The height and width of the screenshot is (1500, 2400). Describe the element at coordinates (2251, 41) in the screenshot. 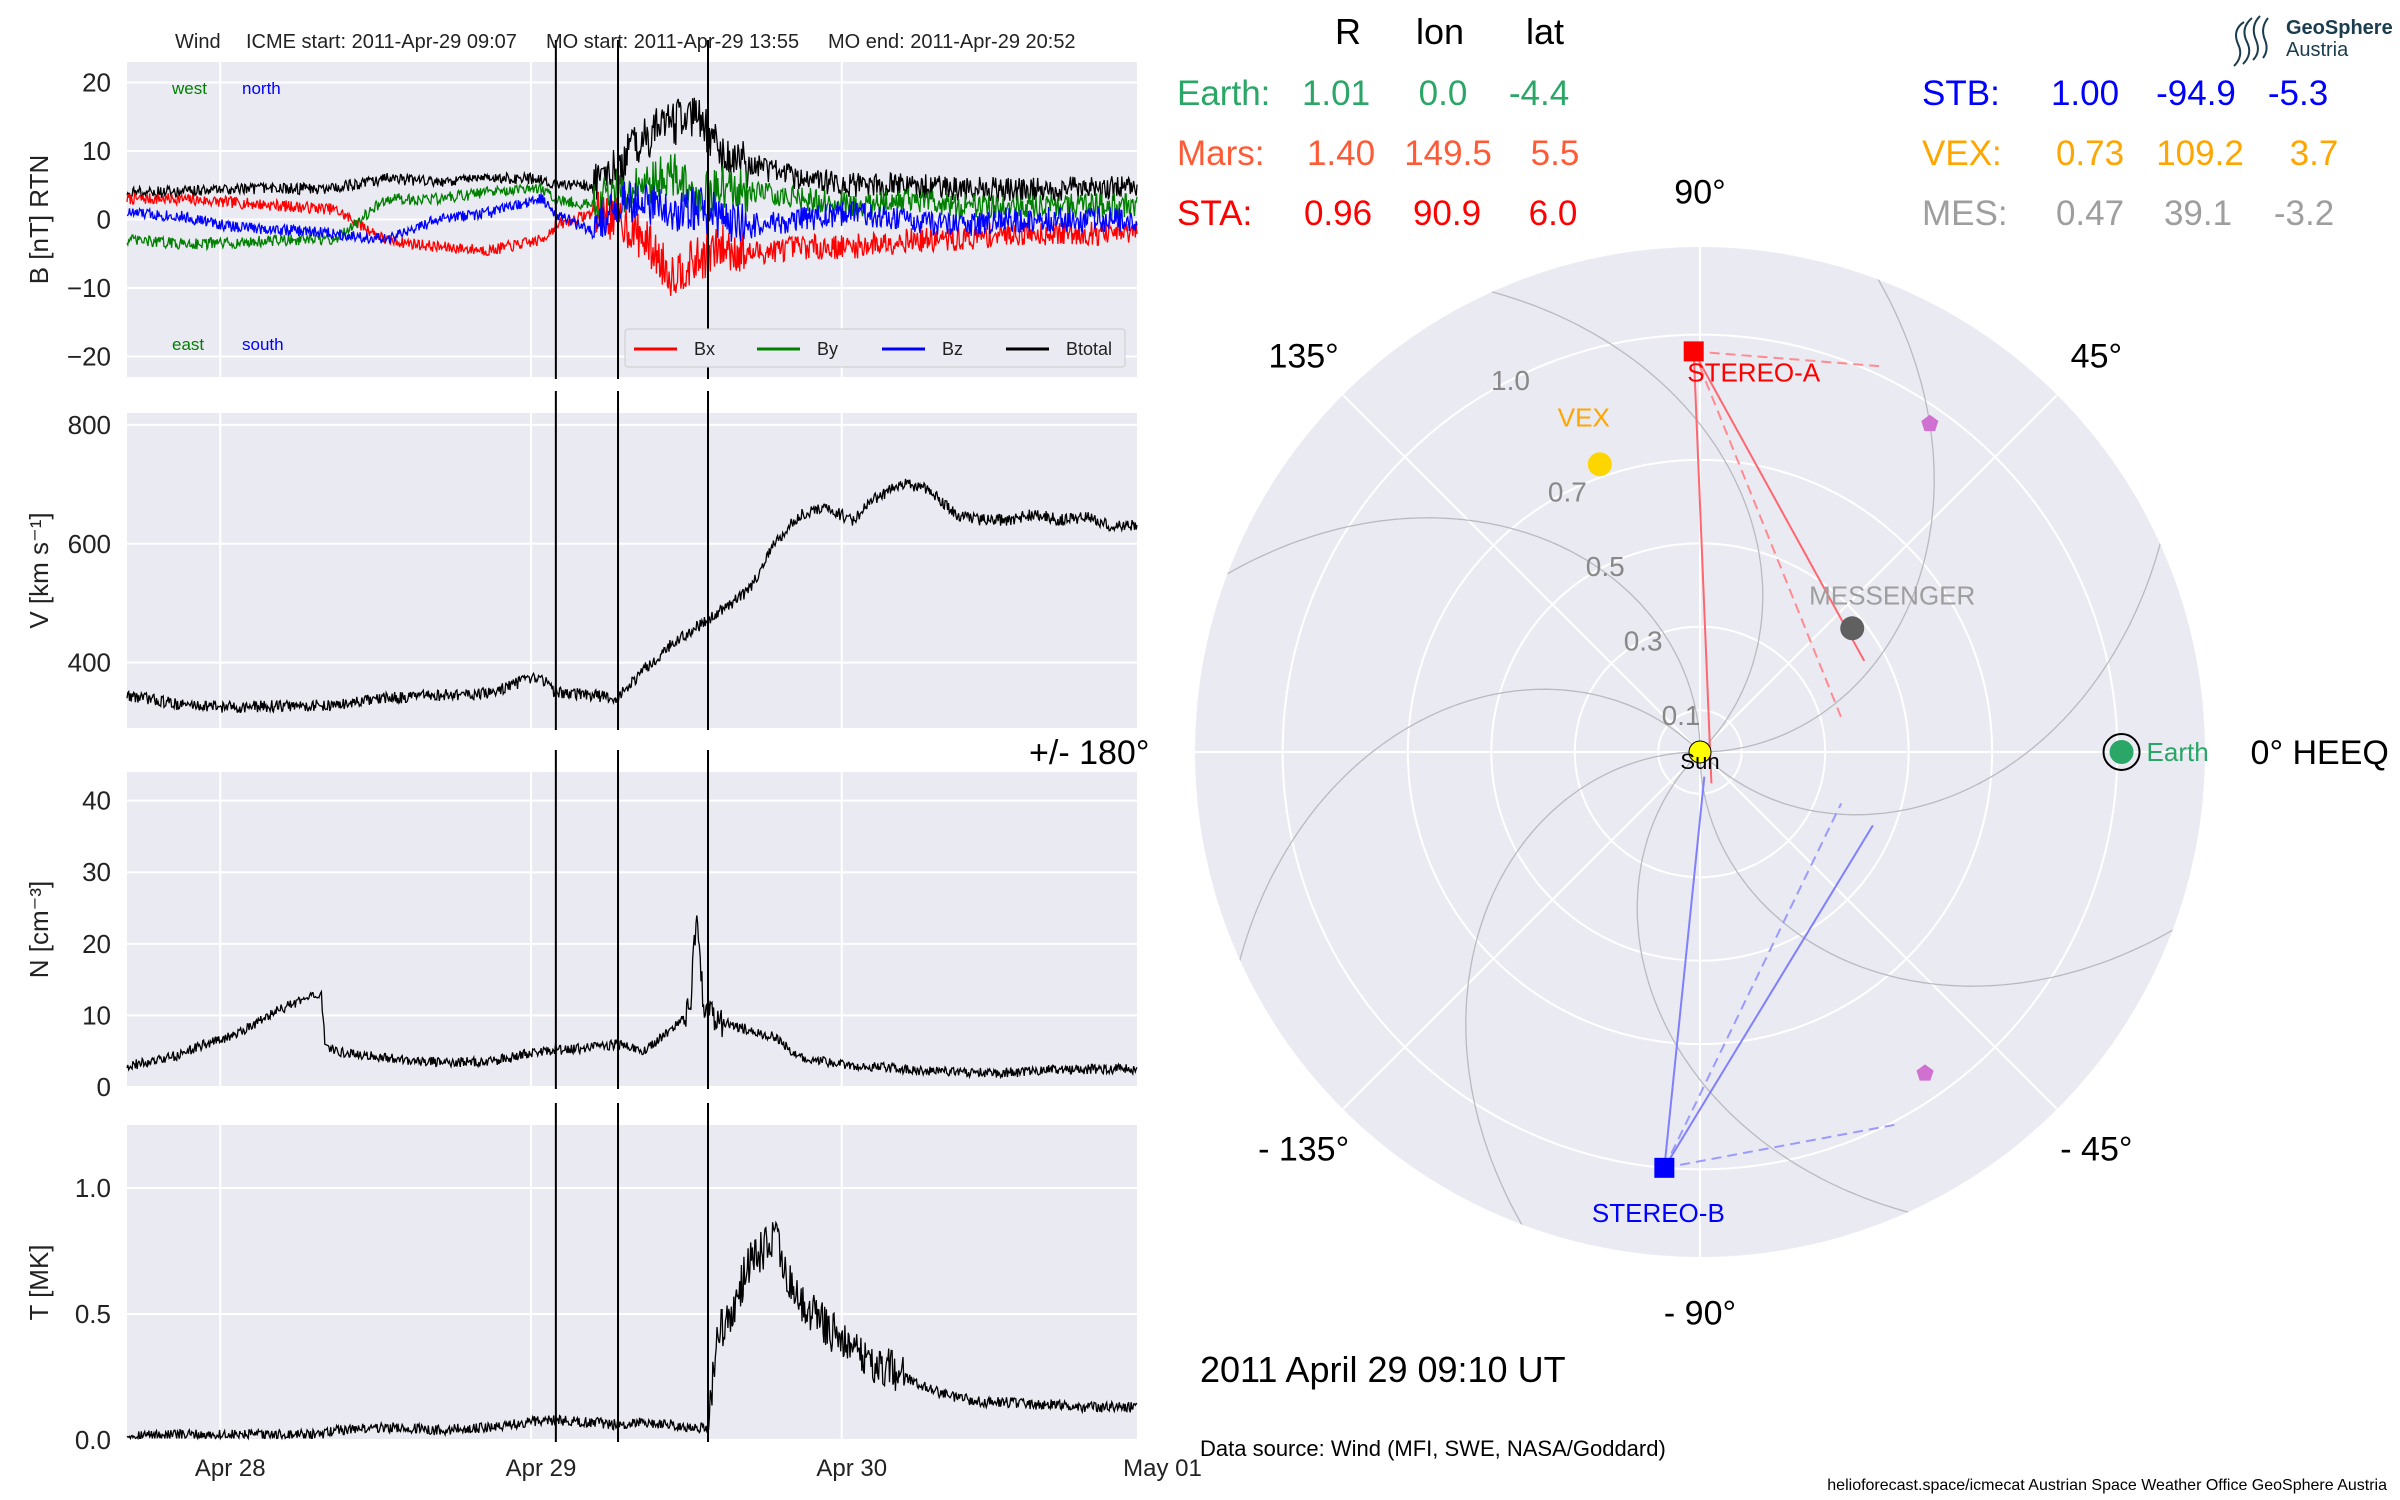

I see `logo-swirl-icon` at that location.